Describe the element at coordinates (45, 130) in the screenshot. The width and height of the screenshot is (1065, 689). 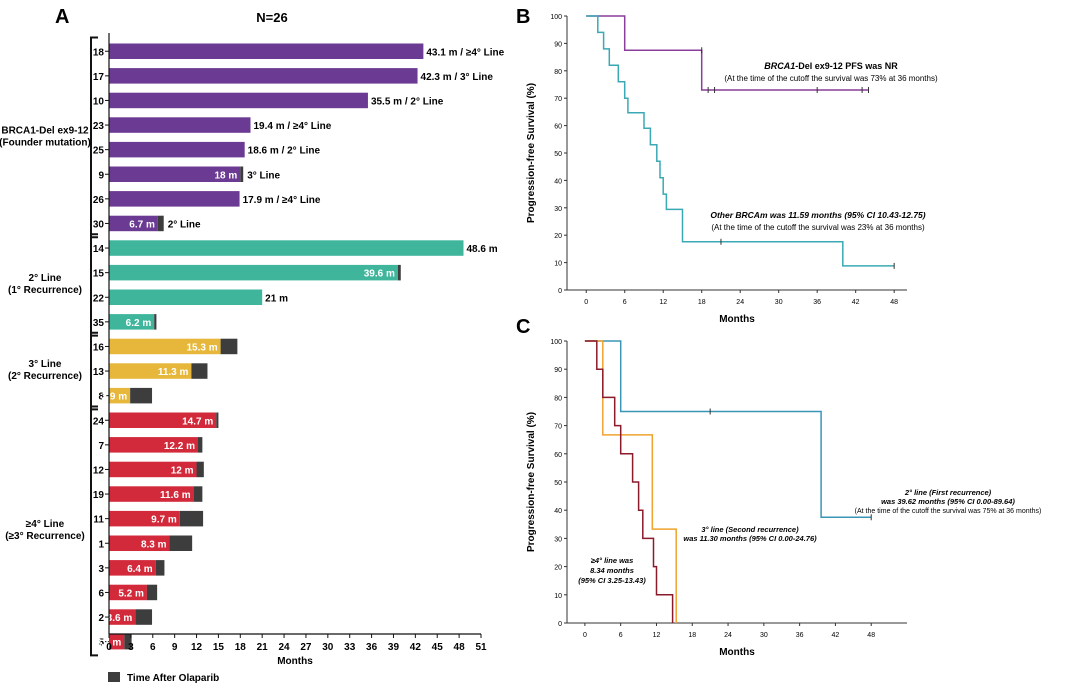
I see `group-label: BRCA1-Del ex9-12` at that location.